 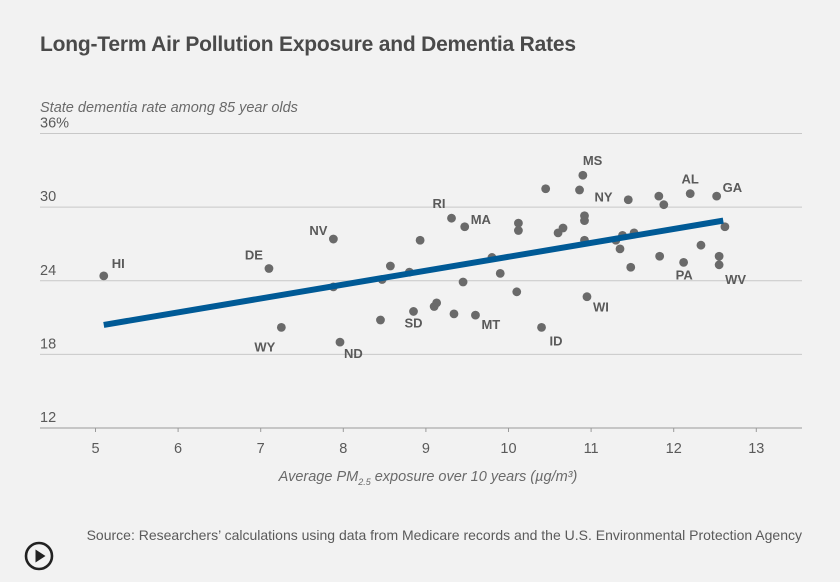 What do you see at coordinates (353, 353) in the screenshot?
I see `state-label-nd: ND` at bounding box center [353, 353].